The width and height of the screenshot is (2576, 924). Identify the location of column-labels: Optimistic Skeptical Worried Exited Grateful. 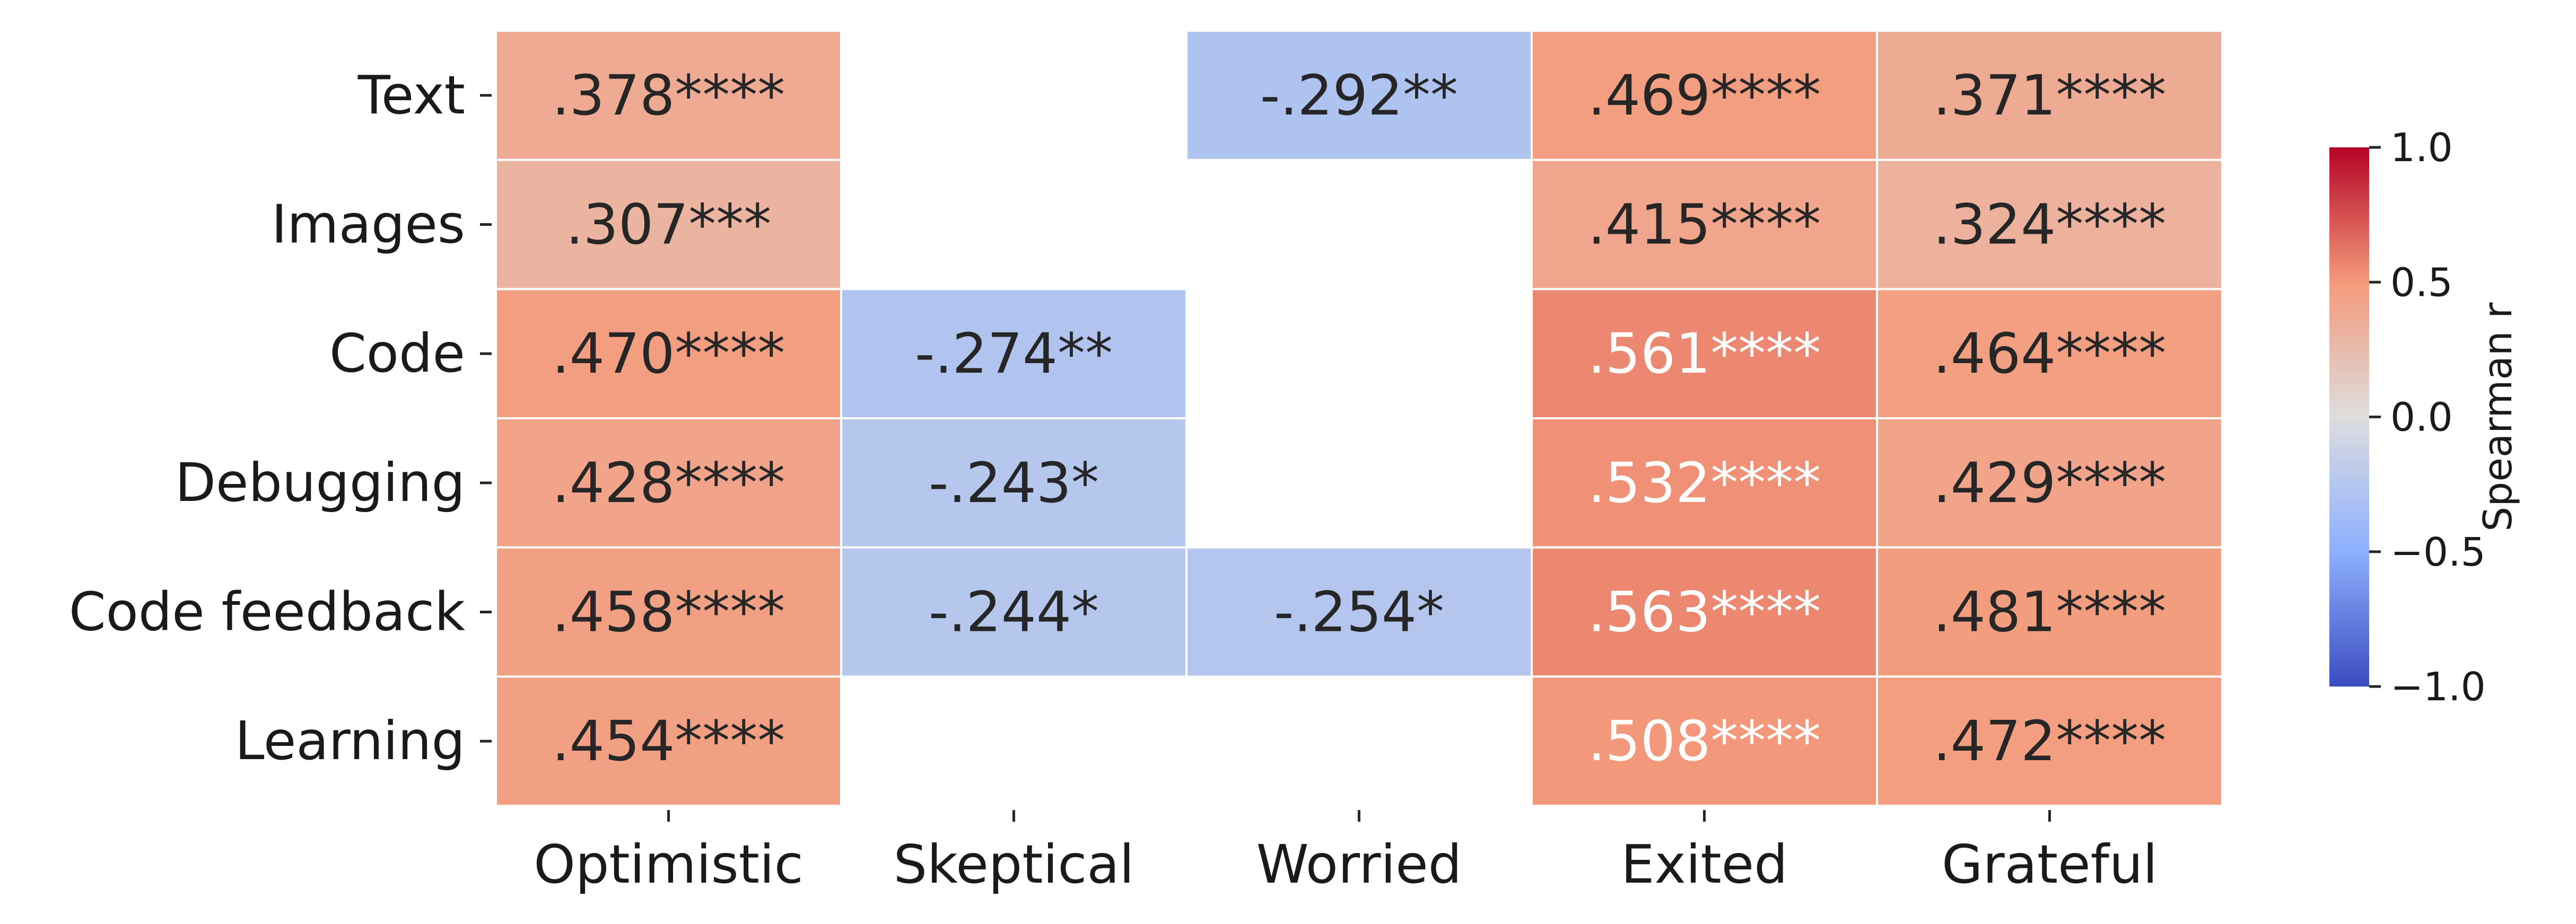
(1346, 853).